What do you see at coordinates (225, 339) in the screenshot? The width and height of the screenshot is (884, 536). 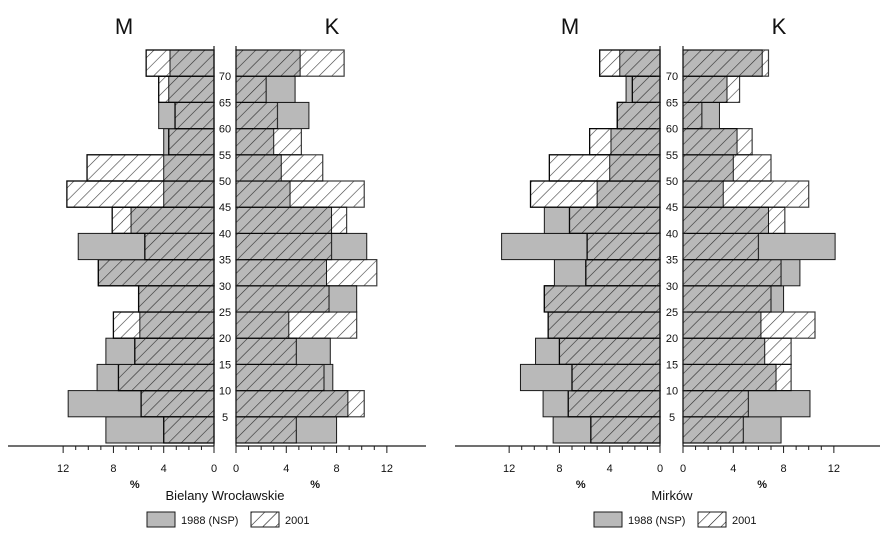 I see `age-label: 20` at bounding box center [225, 339].